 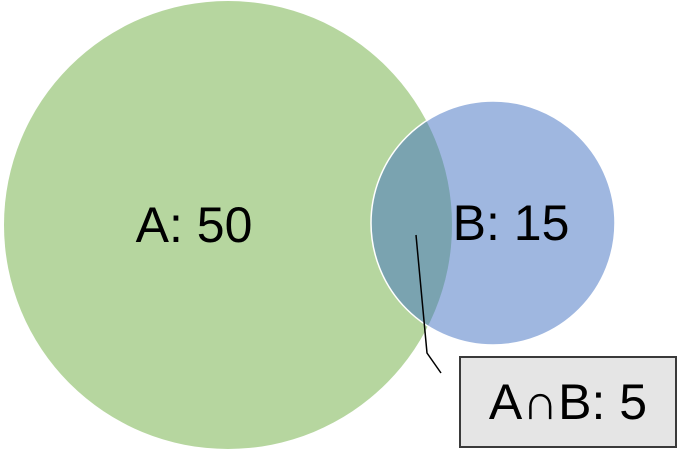 I want to click on callout-leader-line, so click(x=428, y=304).